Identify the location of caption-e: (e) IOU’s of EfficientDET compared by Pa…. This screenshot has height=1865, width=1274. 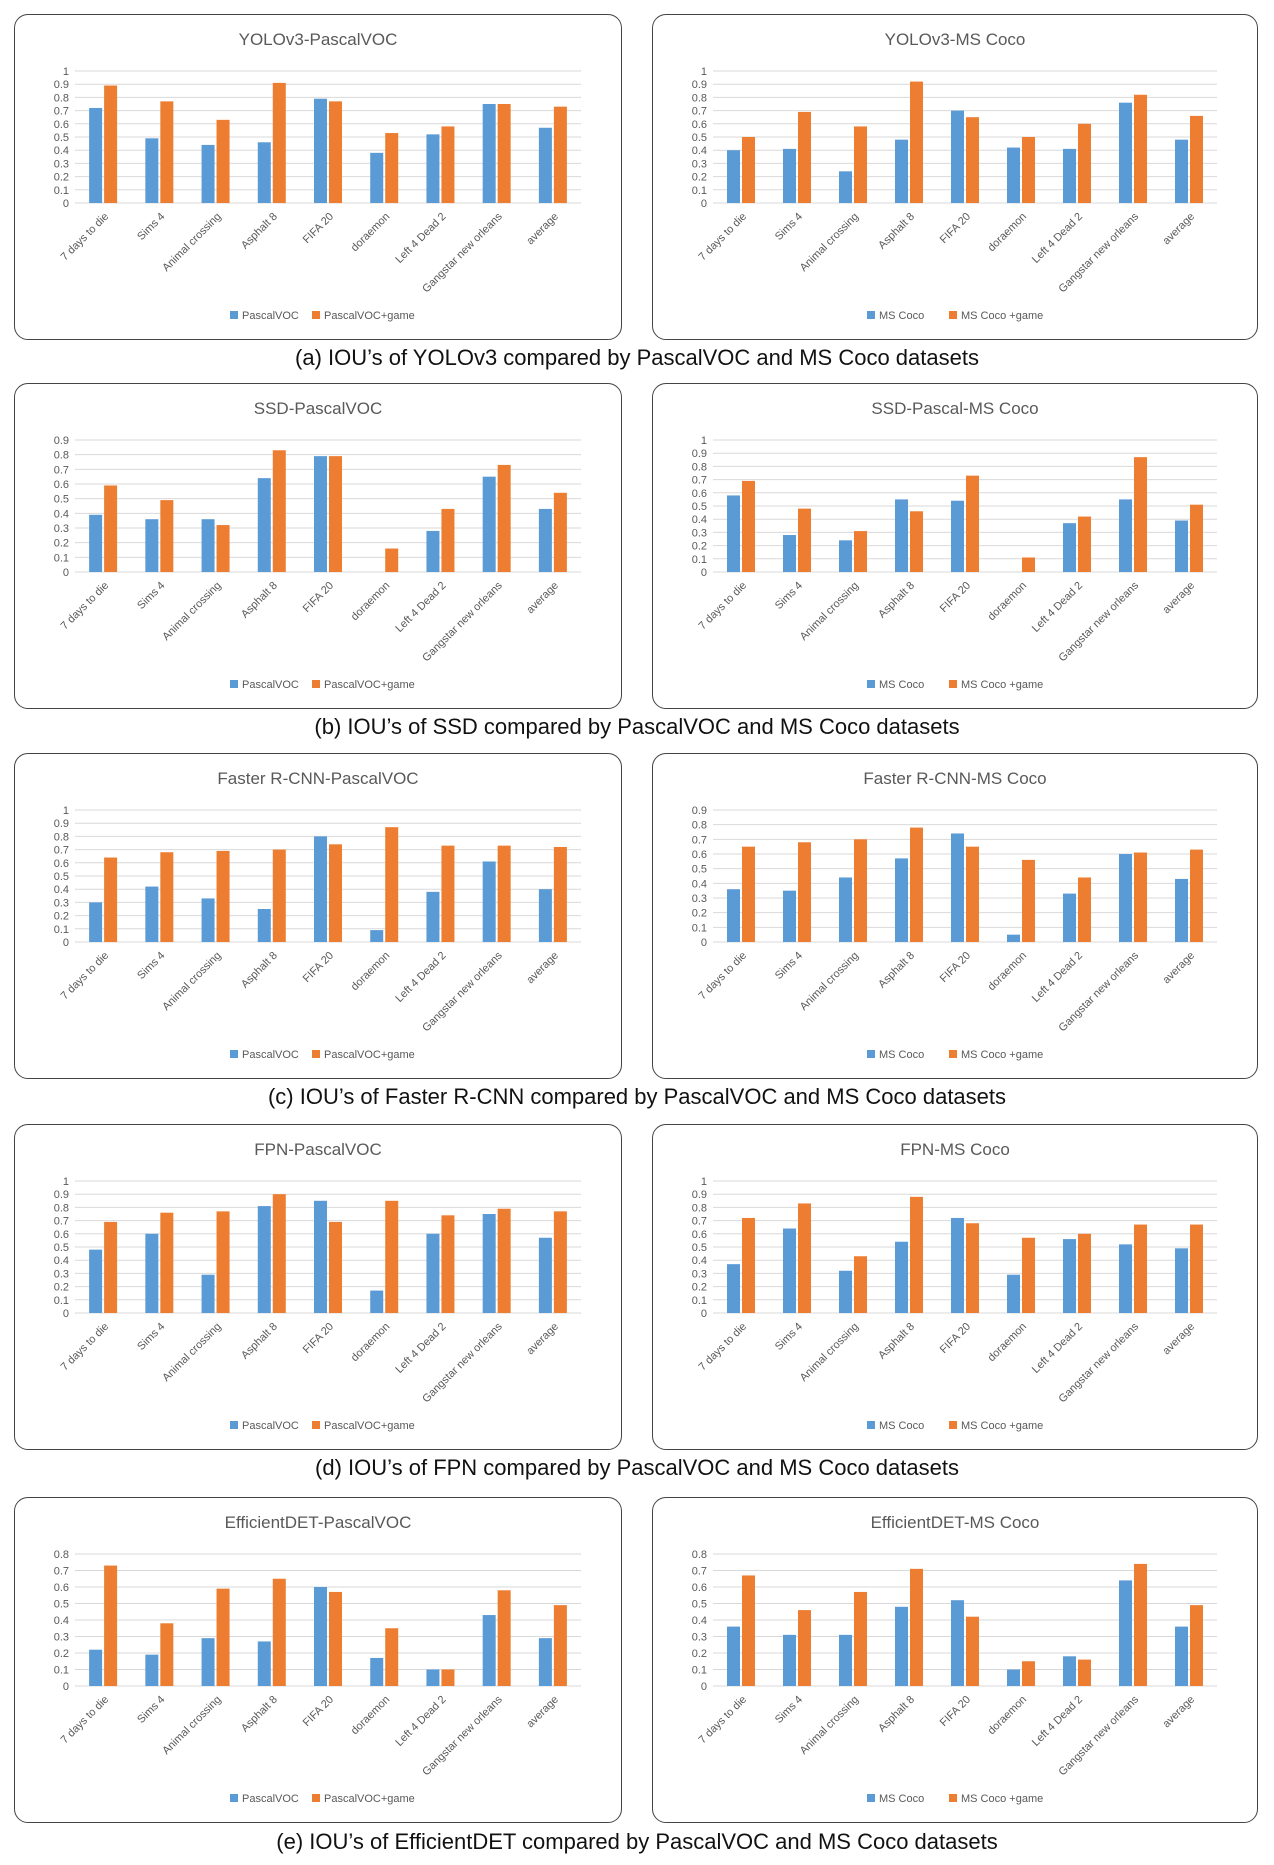
(637, 1841).